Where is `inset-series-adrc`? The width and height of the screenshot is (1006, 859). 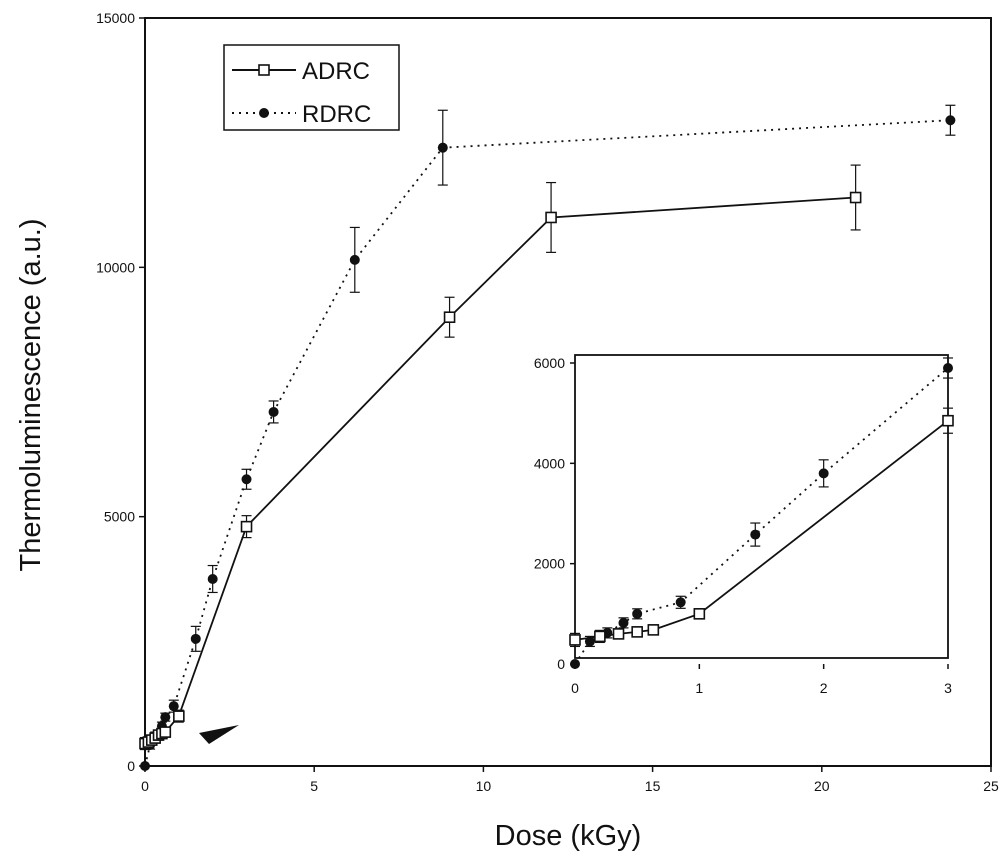
inset-series-adrc is located at coordinates (761, 527).